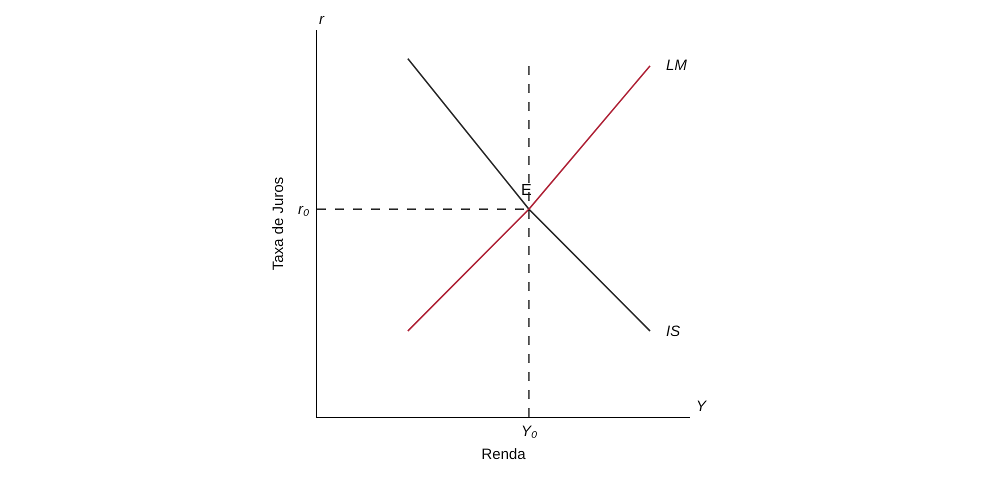  Describe the element at coordinates (503, 454) in the screenshot. I see `x-axis-title: Renda` at that location.